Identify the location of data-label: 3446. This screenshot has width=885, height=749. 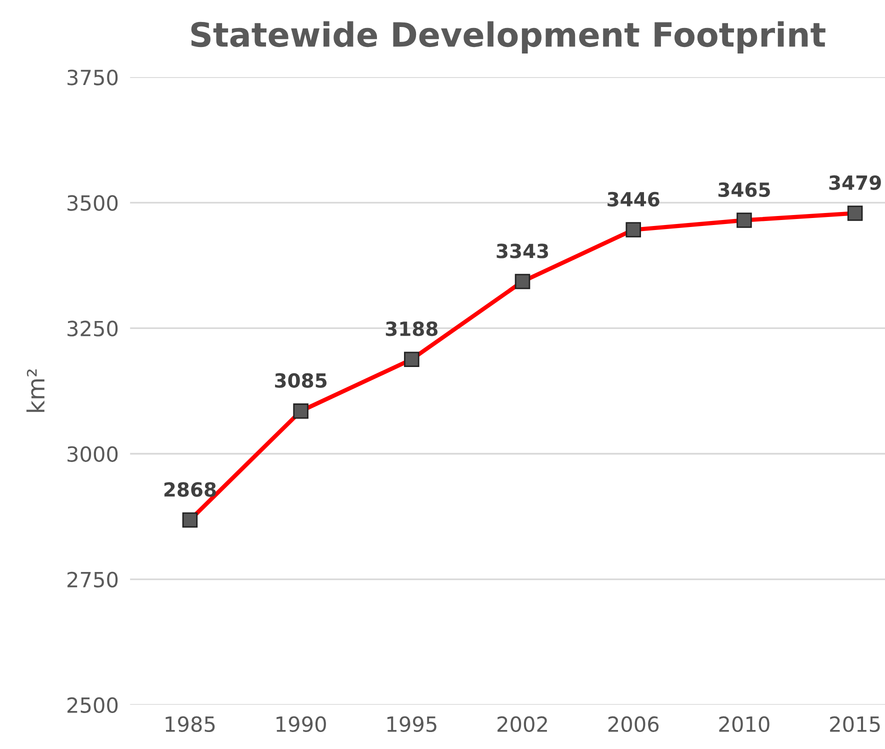
(634, 199).